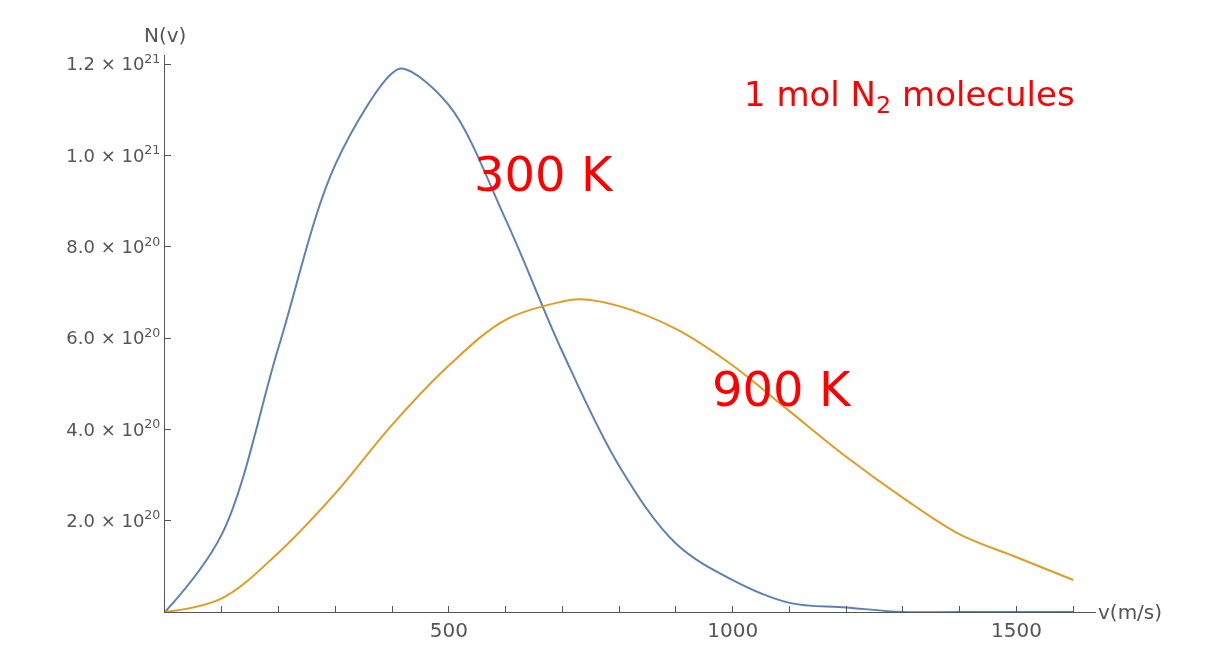  Describe the element at coordinates (448, 630) in the screenshot. I see `x-tick-label: 500` at that location.